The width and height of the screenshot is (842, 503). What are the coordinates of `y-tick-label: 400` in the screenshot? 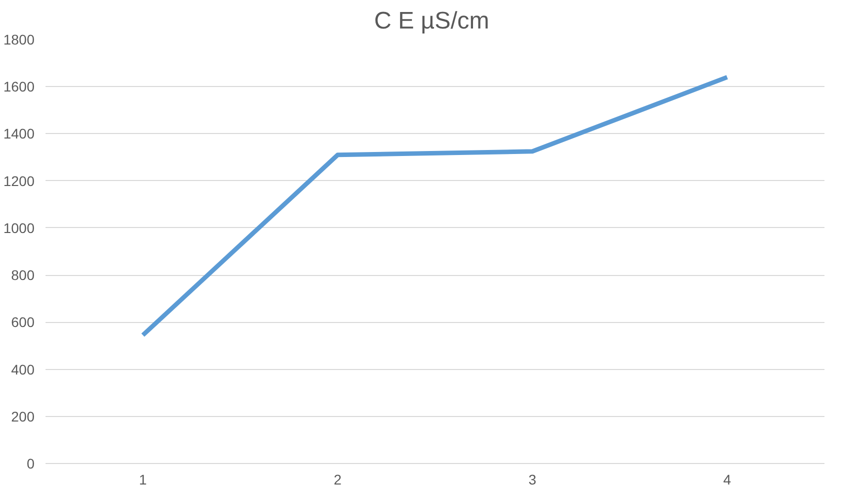 It's located at (23, 369).